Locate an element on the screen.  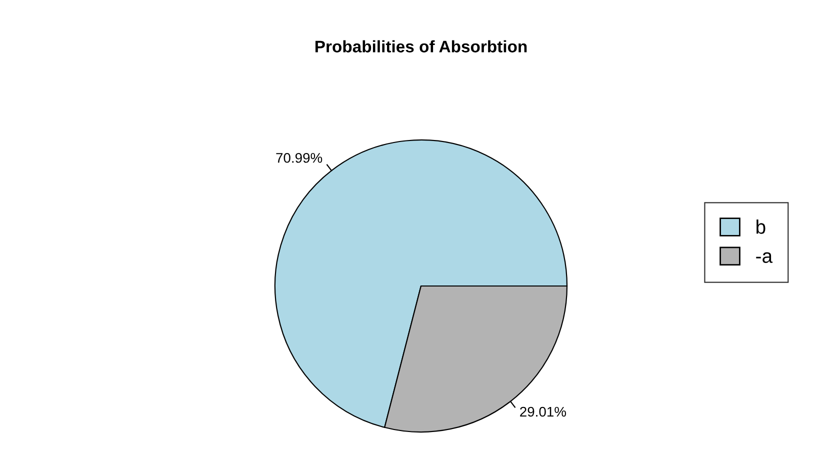
legend-label: b is located at coordinates (761, 227).